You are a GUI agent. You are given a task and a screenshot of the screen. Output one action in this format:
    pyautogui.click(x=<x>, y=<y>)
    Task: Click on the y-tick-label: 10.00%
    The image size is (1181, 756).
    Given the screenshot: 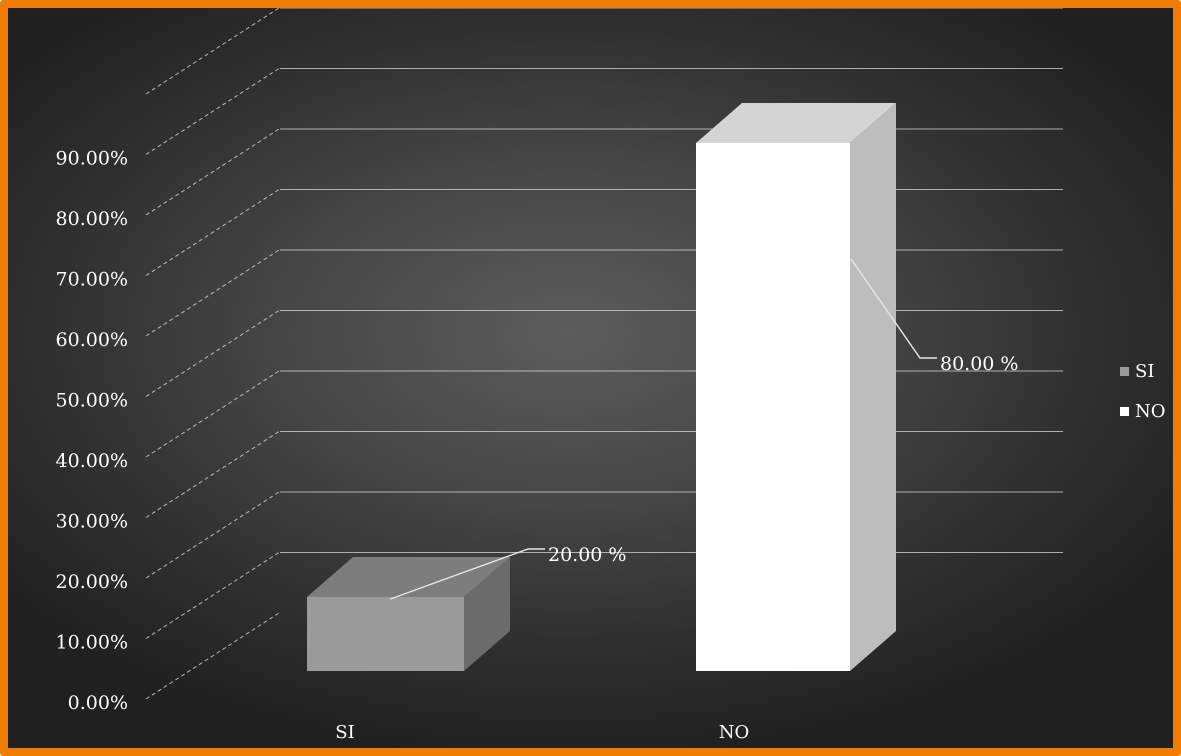 What is the action you would take?
    pyautogui.click(x=92, y=643)
    